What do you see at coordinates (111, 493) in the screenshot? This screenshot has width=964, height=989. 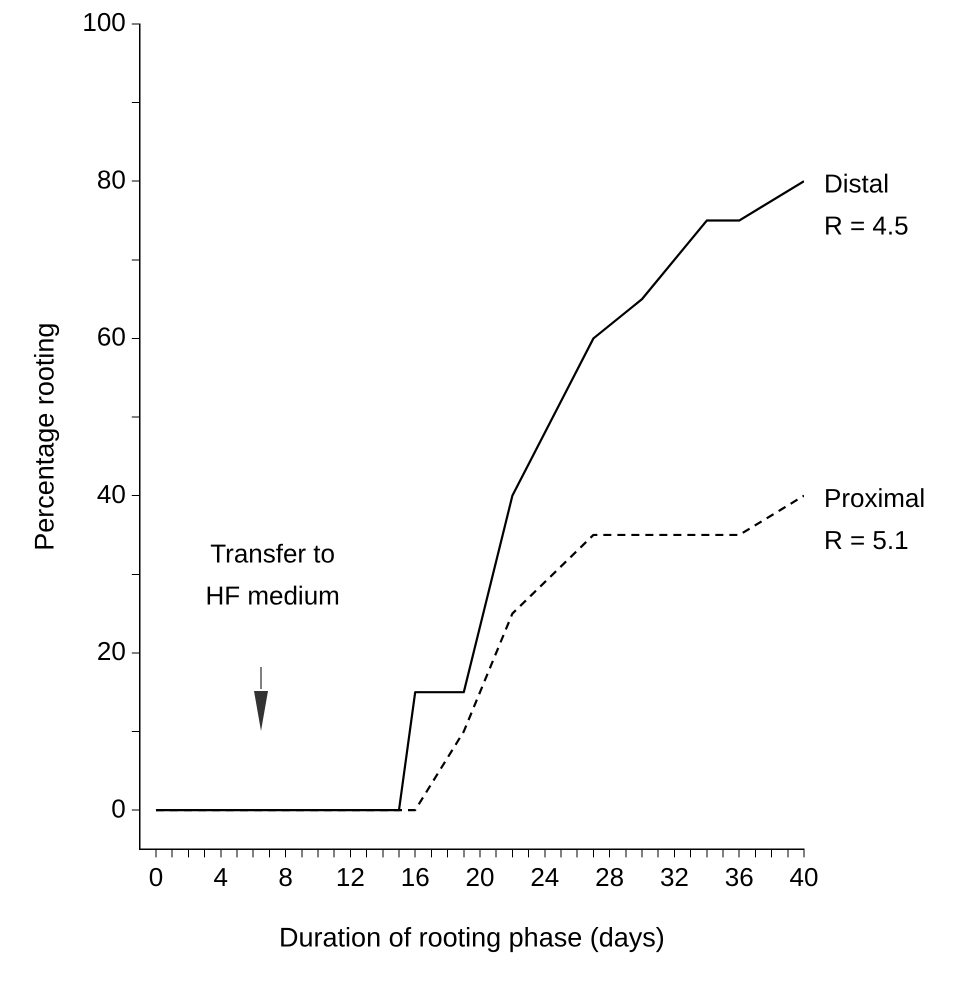 I see `y-tick-label: 40` at bounding box center [111, 493].